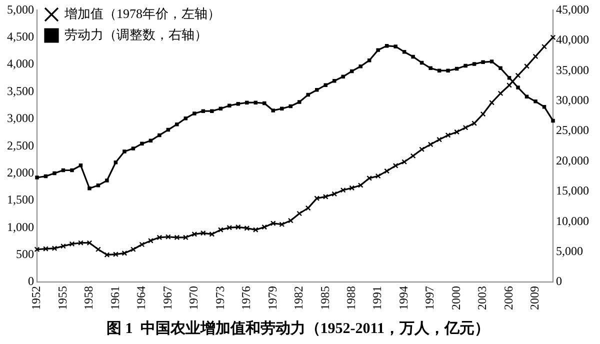 Image resolution: width=600 pixels, height=344 pixels. Describe the element at coordinates (377, 298) in the screenshot. I see `x-tick-label: 1991` at that location.